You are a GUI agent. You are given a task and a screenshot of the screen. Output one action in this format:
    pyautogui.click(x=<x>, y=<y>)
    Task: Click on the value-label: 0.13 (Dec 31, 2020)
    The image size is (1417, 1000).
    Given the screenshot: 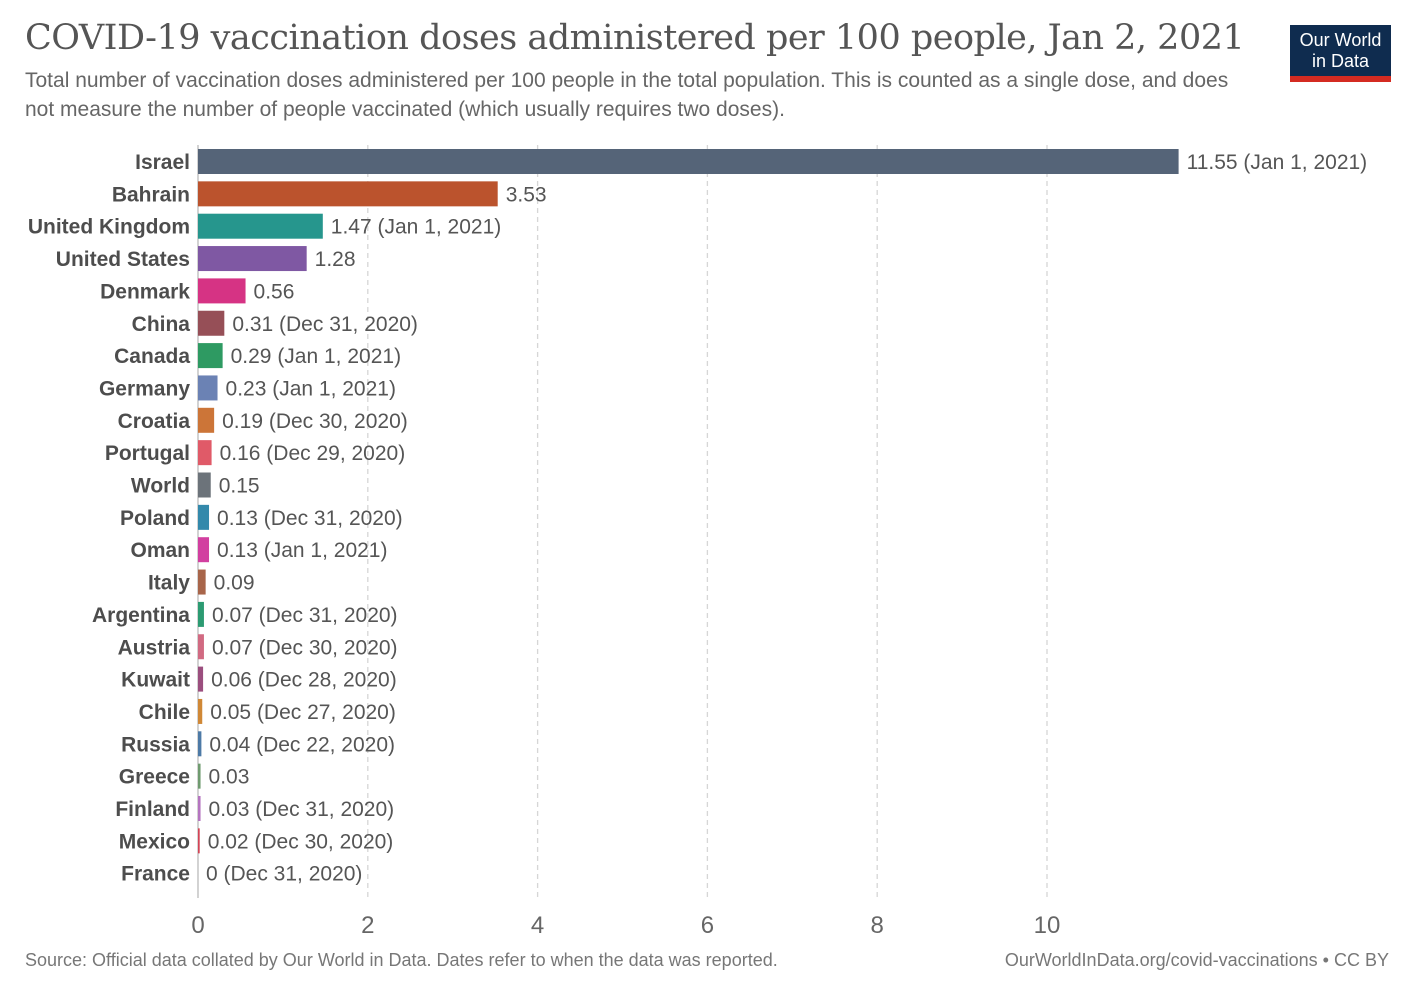 What is the action you would take?
    pyautogui.click(x=310, y=518)
    